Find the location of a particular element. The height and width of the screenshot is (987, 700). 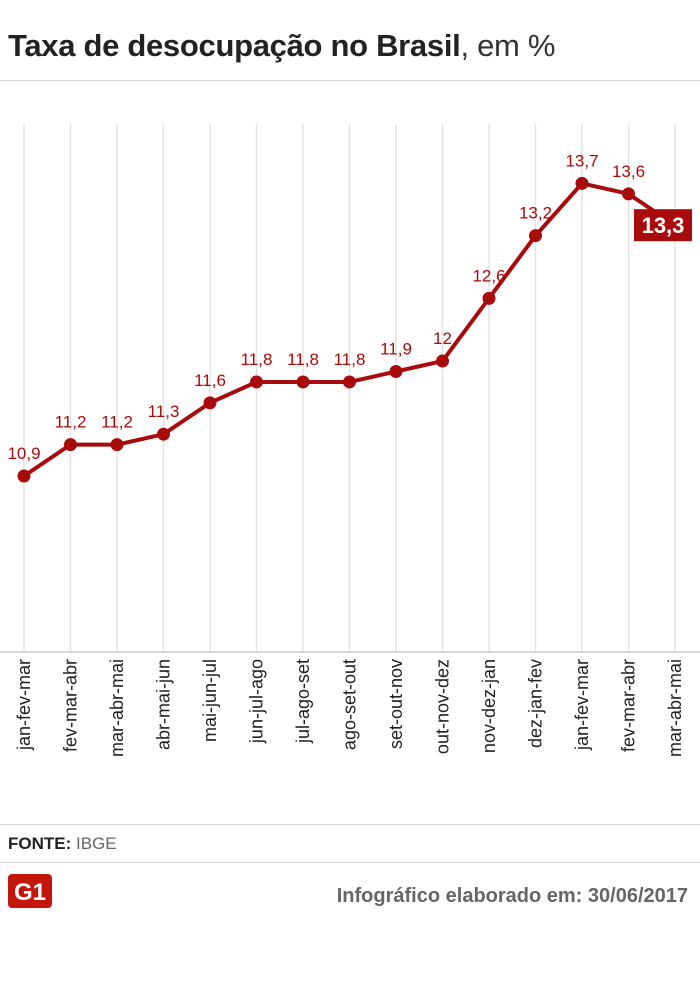

x-tick-label: jun-jul-ago is located at coordinates (257, 701).